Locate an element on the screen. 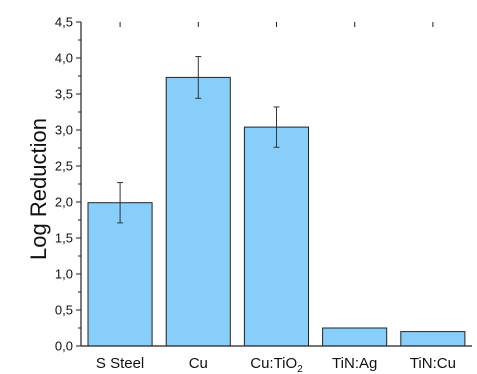 Image resolution: width=477 pixels, height=374 pixels. y-tick-label: 4,5 is located at coordinates (64, 22).